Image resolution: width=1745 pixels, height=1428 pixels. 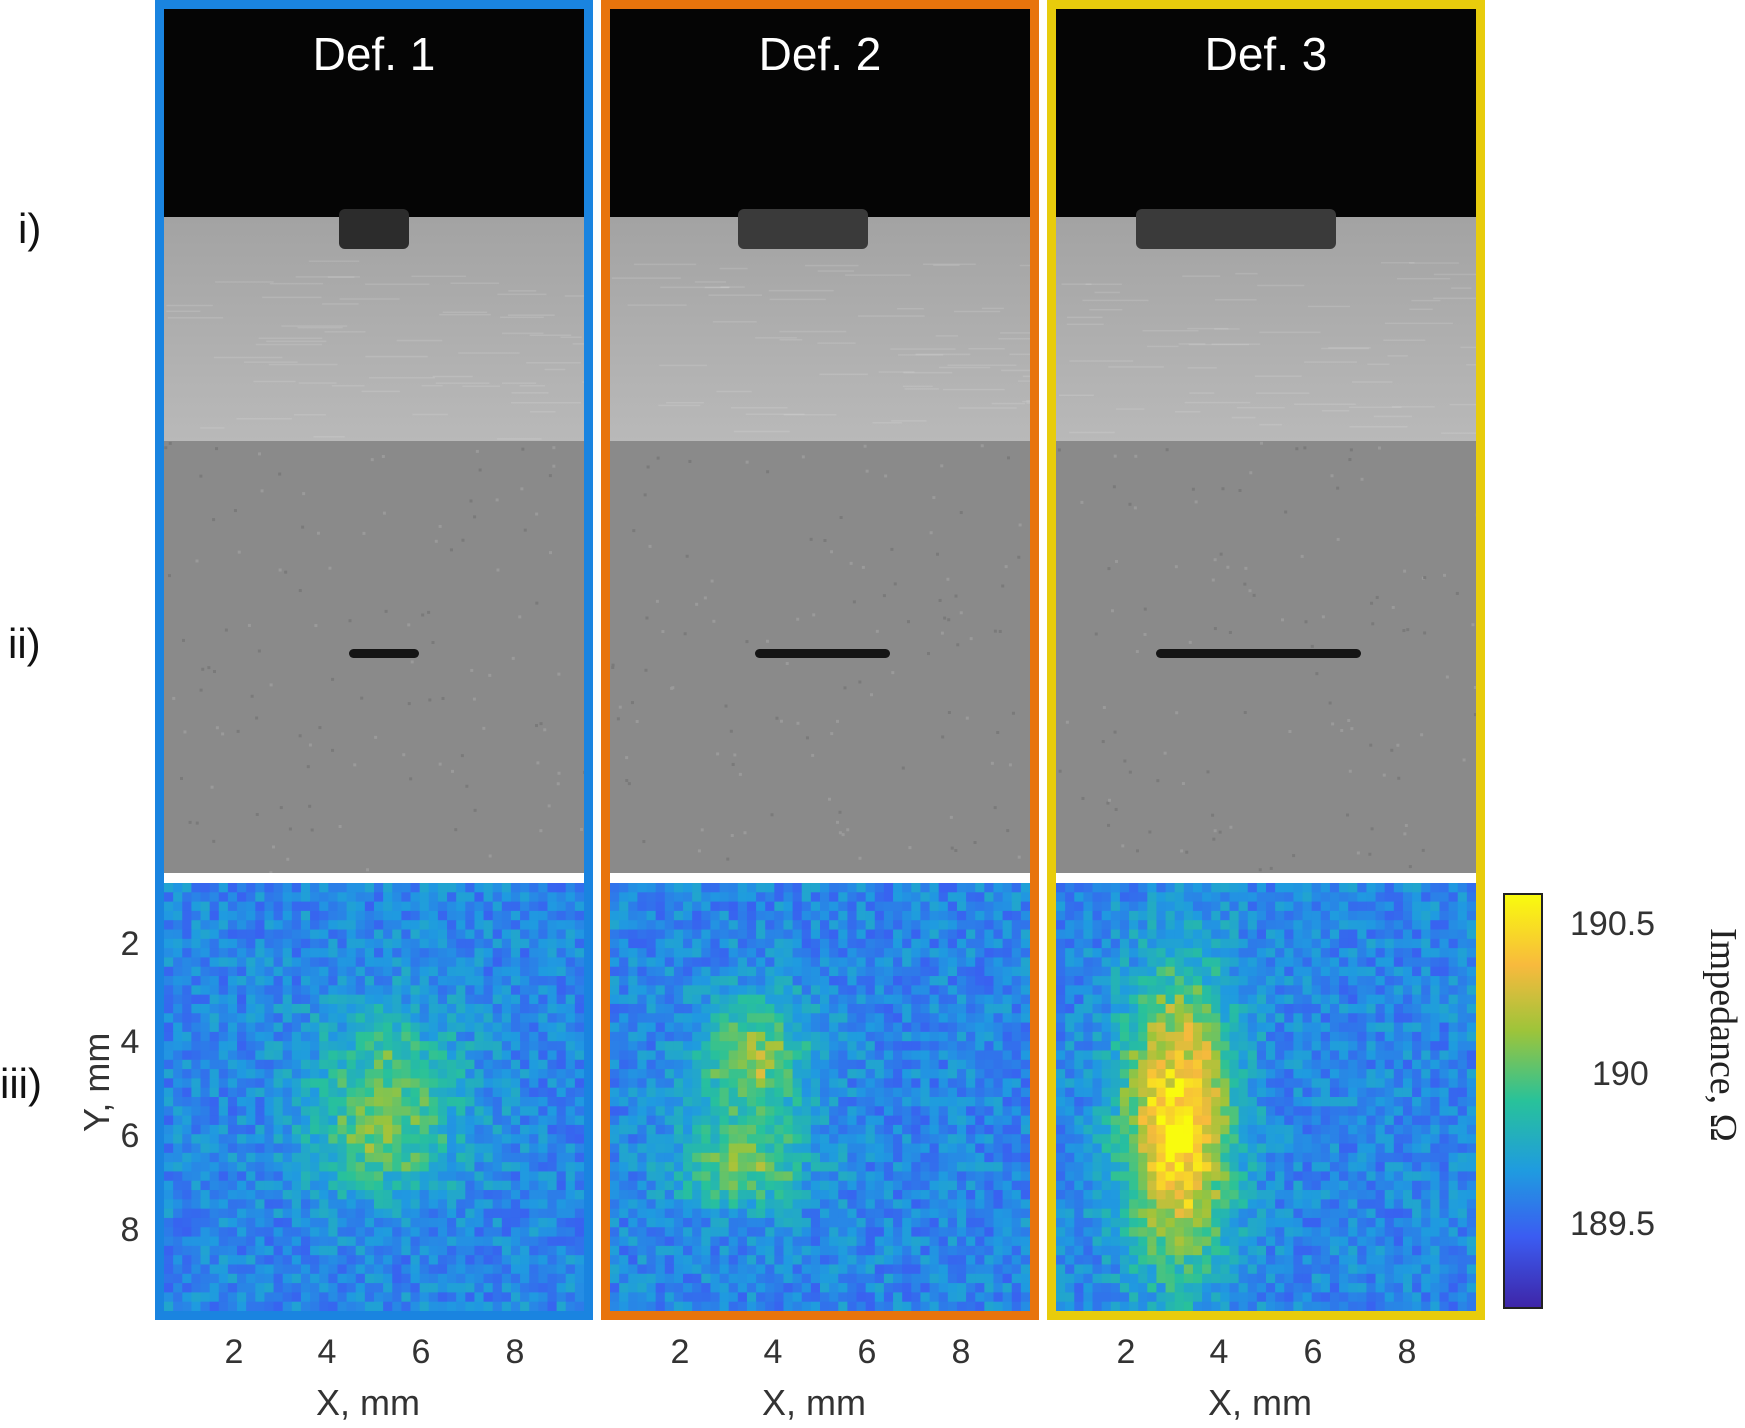 I want to click on panel-title: Def. 1, so click(x=374, y=54).